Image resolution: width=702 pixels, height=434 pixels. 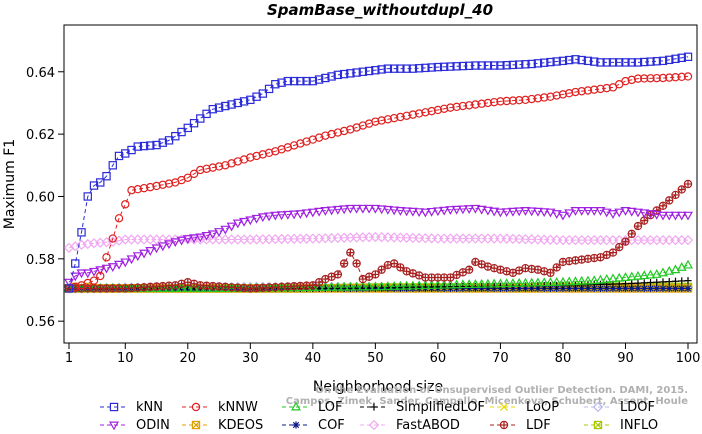 I want to click on legend-label: LOF, so click(x=330, y=407).